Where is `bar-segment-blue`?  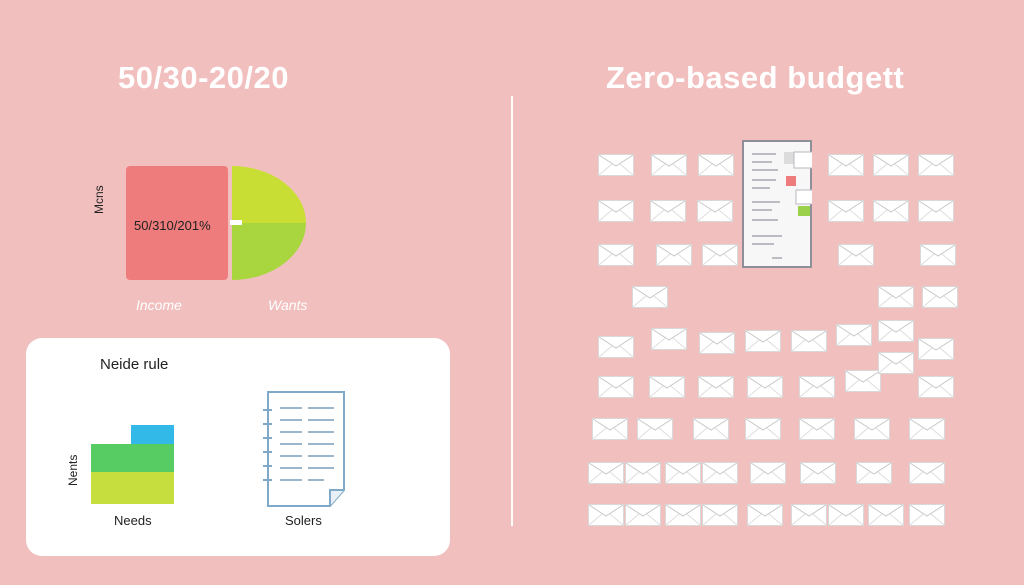
bar-segment-blue is located at coordinates (152, 434).